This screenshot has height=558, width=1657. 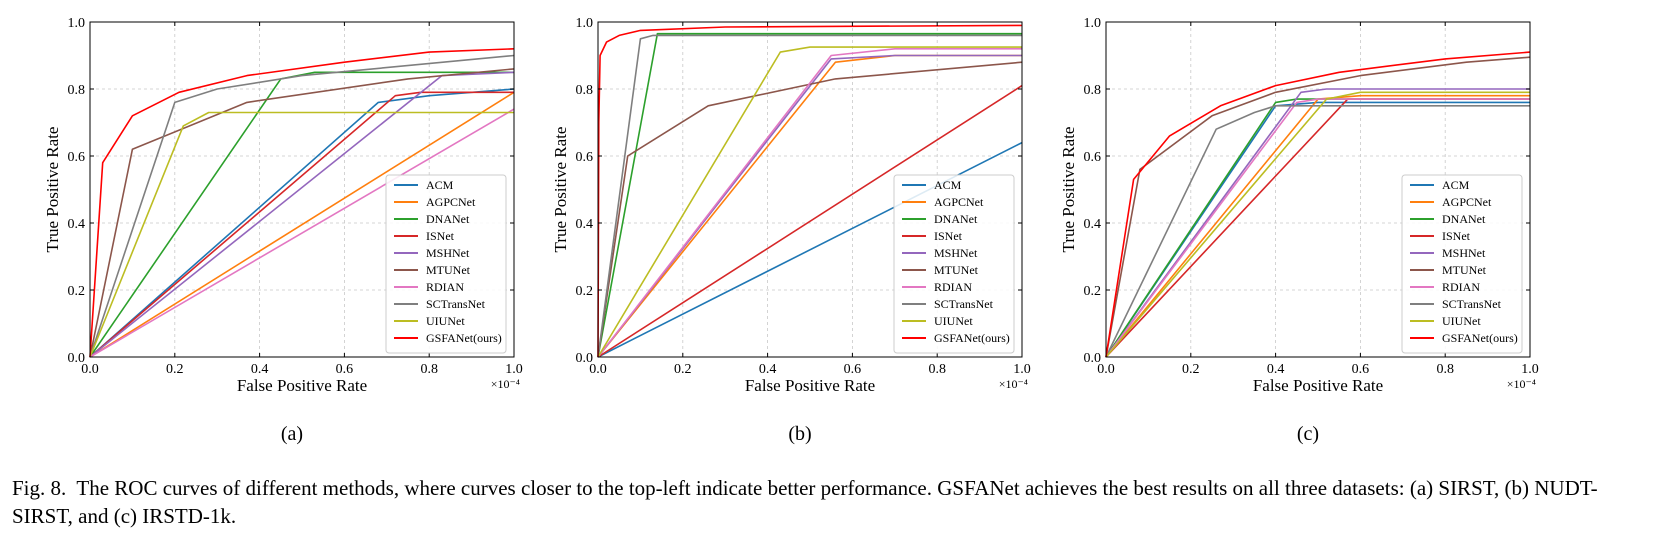 What do you see at coordinates (424, 185) in the screenshot?
I see `legend-item: ACM` at bounding box center [424, 185].